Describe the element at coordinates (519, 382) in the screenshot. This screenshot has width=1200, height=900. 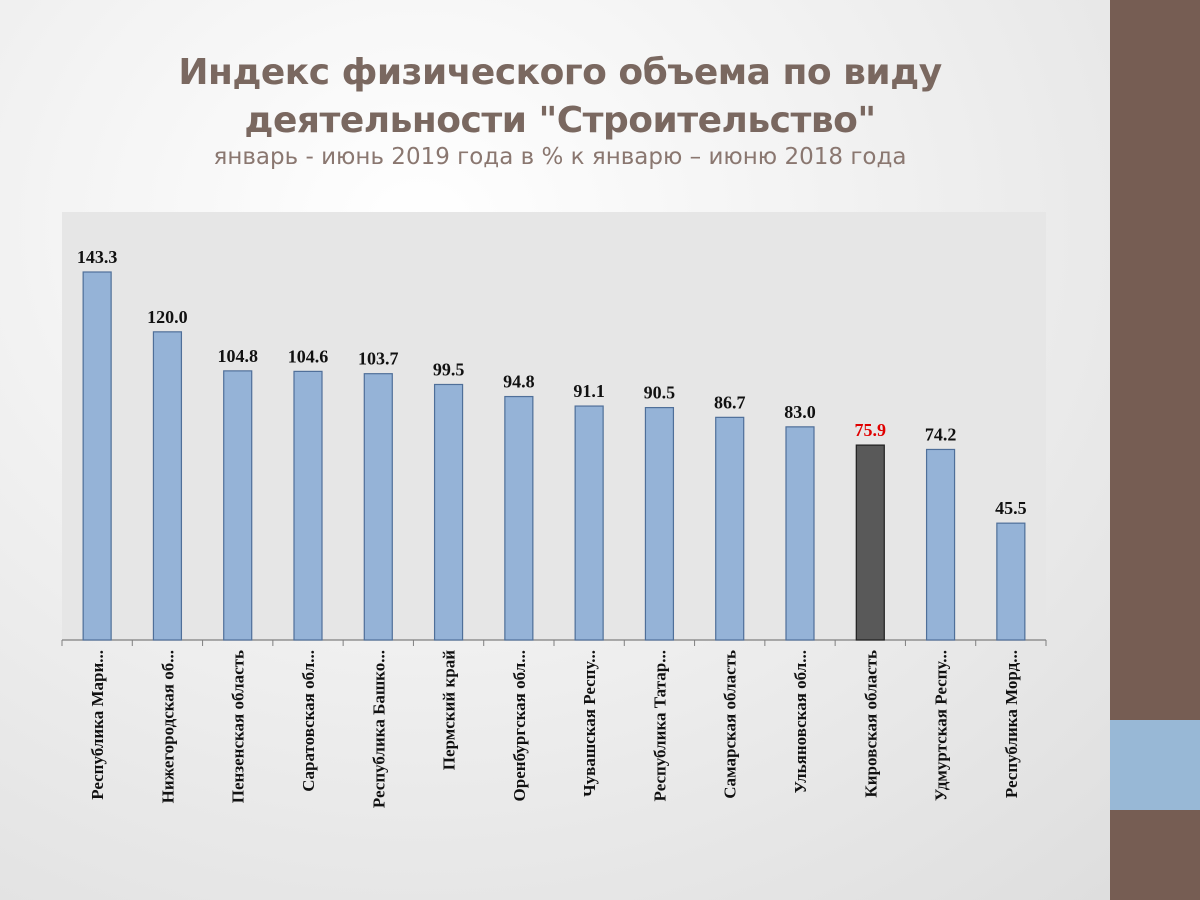
I see `data-label-7: 94.8` at that location.